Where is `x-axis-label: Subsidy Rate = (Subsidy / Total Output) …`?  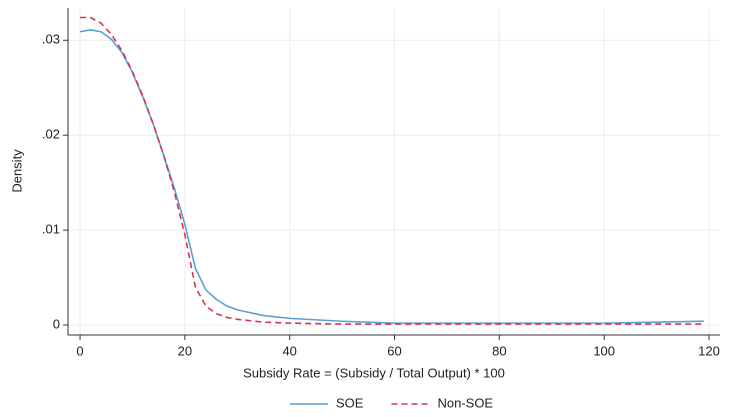
x-axis-label: Subsidy Rate = (Subsidy / Total Output) … is located at coordinates (374, 372).